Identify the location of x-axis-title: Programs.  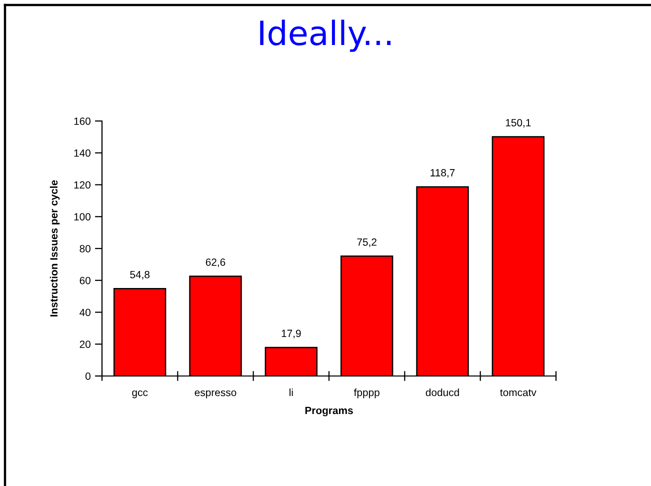
(329, 411).